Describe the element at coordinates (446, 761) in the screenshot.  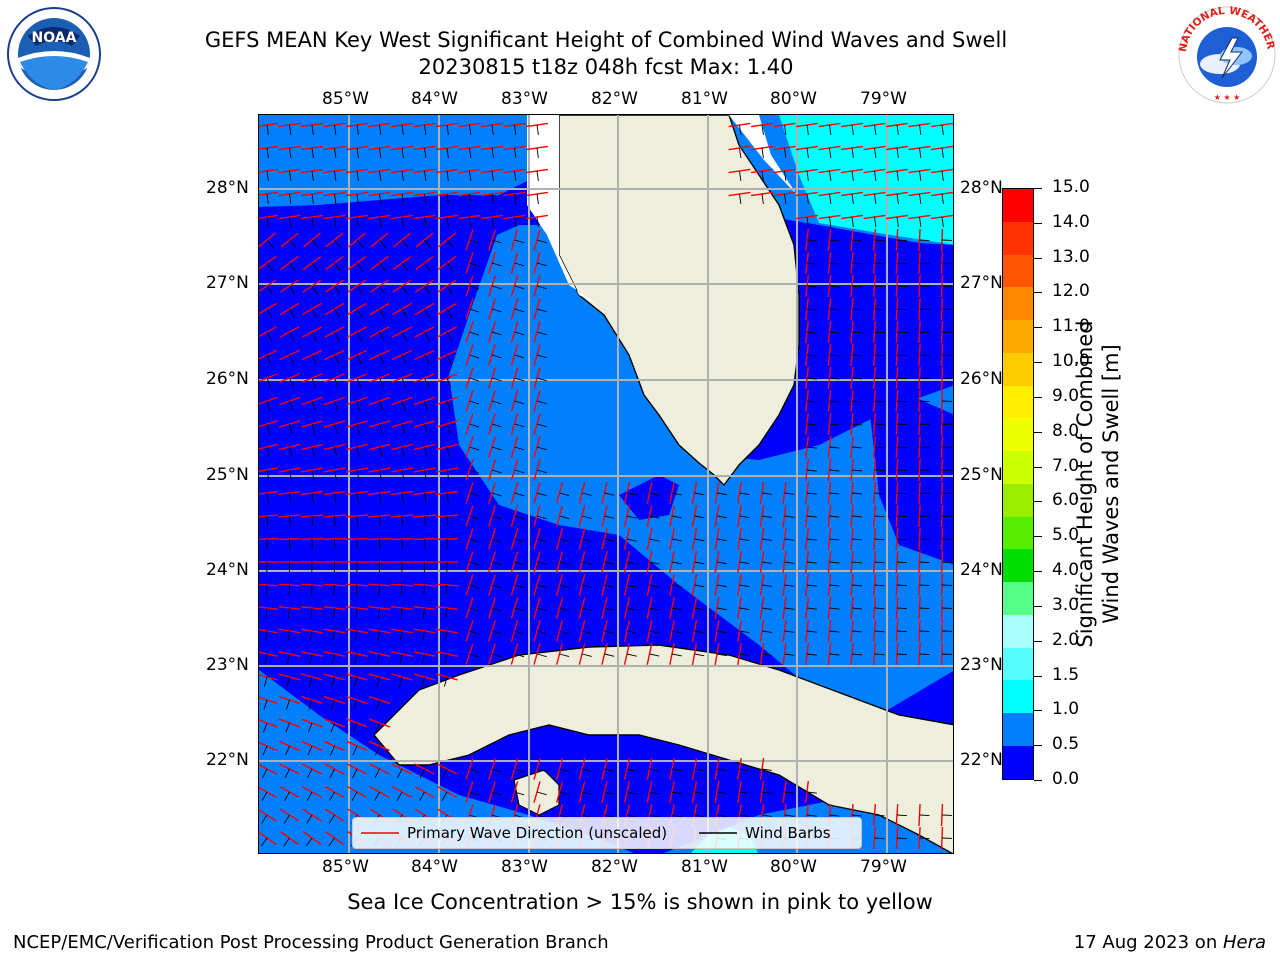
I see `ocean-mid-zone` at that location.